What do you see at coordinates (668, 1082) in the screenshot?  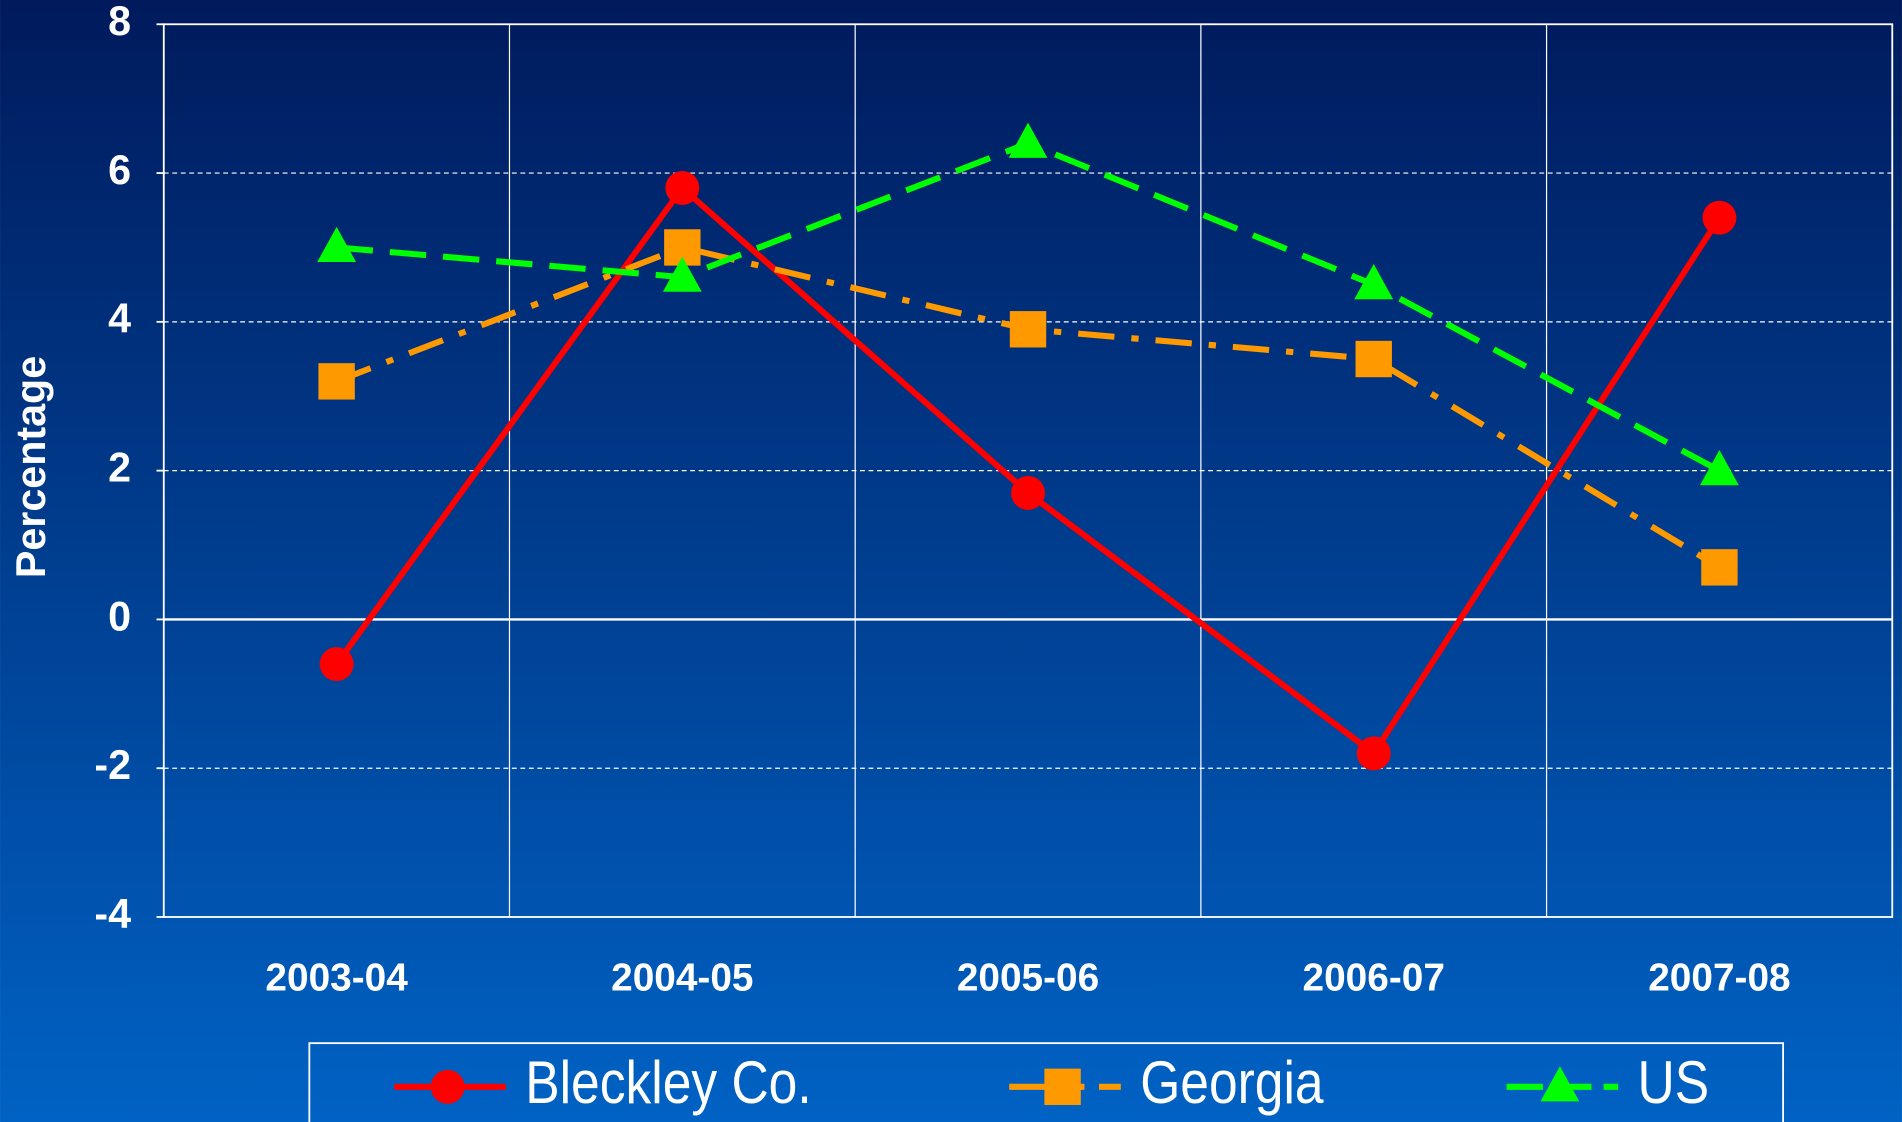 I see `legend-label: Bleckley Co.` at bounding box center [668, 1082].